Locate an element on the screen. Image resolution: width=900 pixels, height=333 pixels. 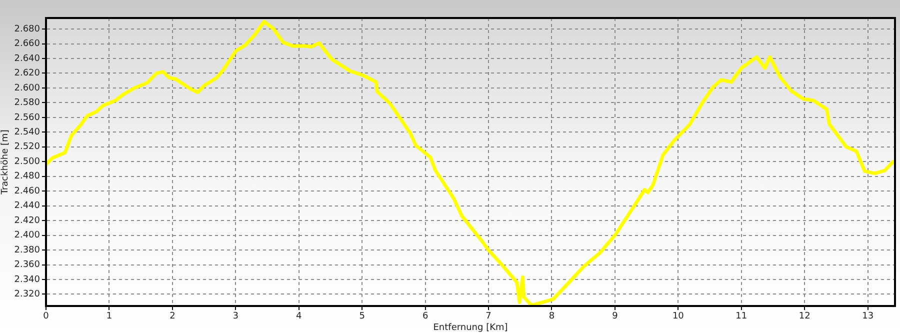
x-tick-label: 2 is located at coordinates (173, 317).